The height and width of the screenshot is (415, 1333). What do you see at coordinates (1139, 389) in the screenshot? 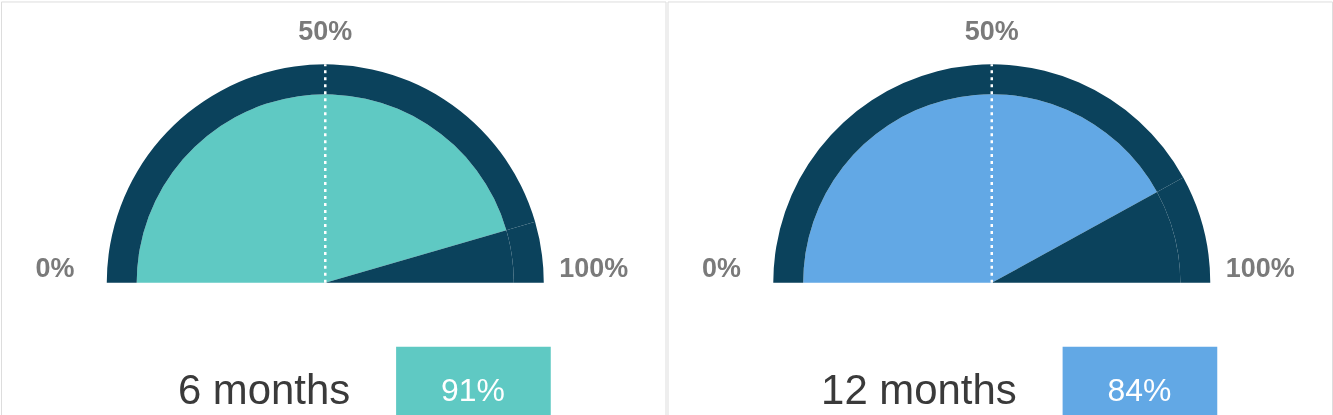
I see `text: 84%` at bounding box center [1139, 389].